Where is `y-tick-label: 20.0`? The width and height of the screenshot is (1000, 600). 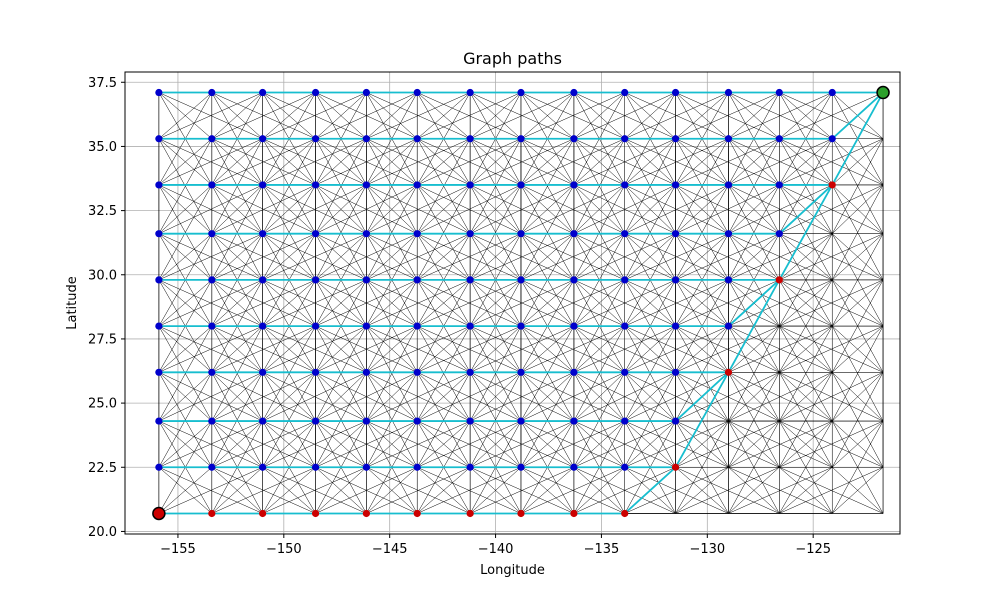 y-tick-label: 20.0 is located at coordinates (102, 532).